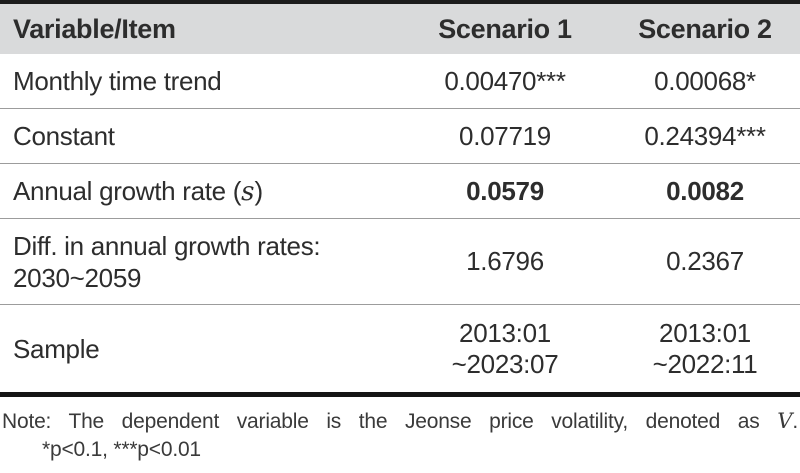  Describe the element at coordinates (117, 81) in the screenshot. I see `row-label: Monthly time trend` at that location.